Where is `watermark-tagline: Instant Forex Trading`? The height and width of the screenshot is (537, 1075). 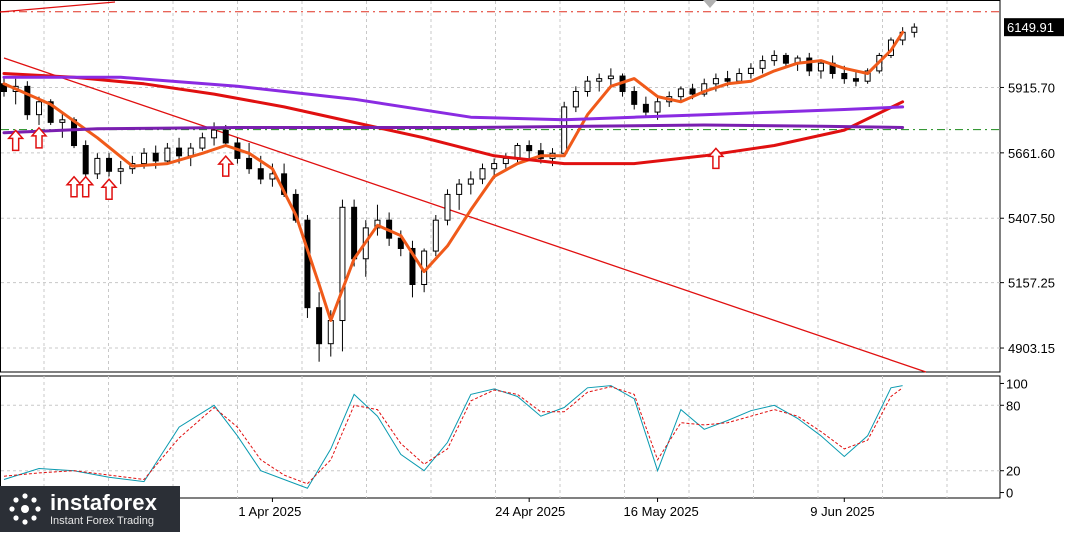
watermark-tagline: Instant Forex Trading is located at coordinates (102, 521).